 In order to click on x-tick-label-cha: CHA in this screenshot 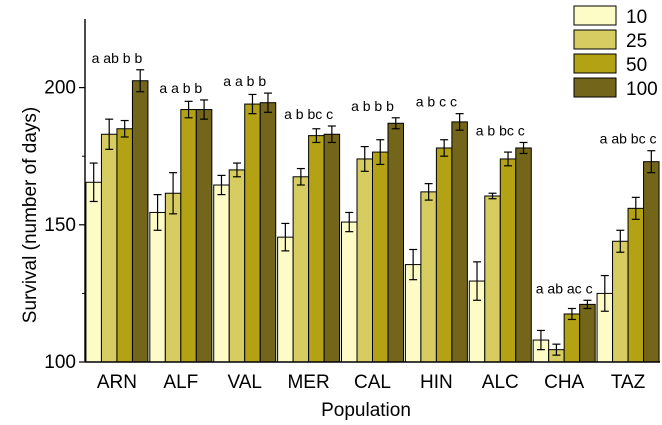, I will do `click(564, 382)`.